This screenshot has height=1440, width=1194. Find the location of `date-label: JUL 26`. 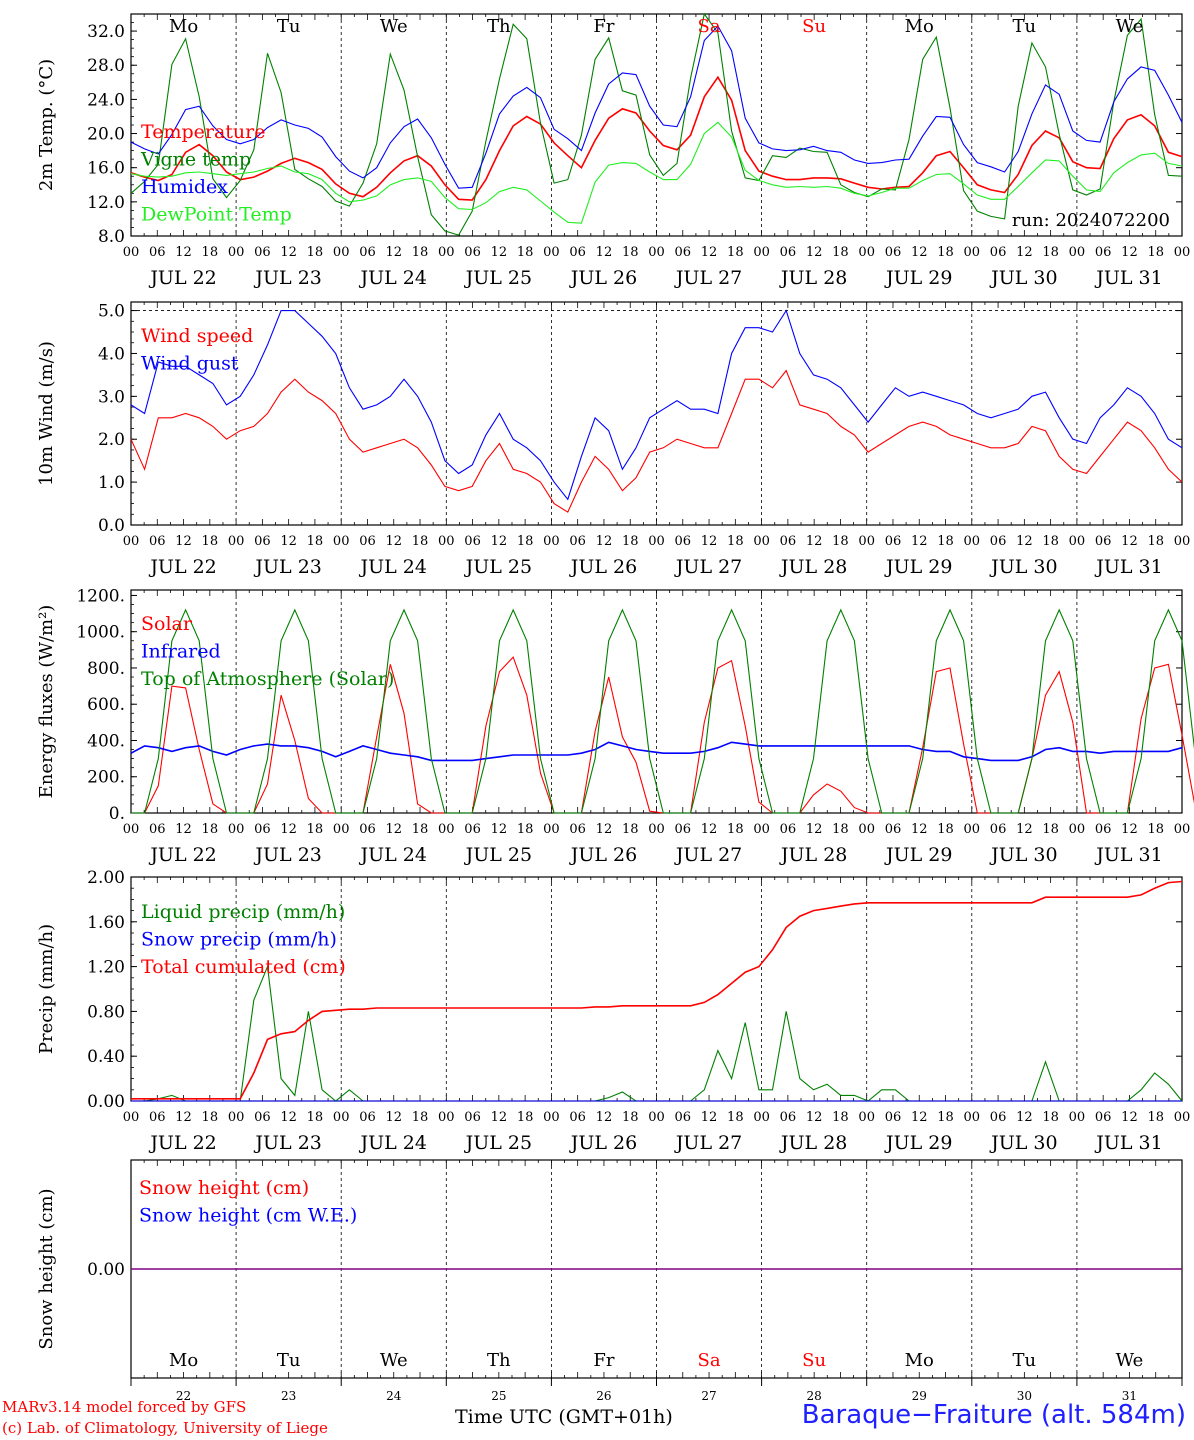

date-label: JUL 26 is located at coordinates (603, 855).